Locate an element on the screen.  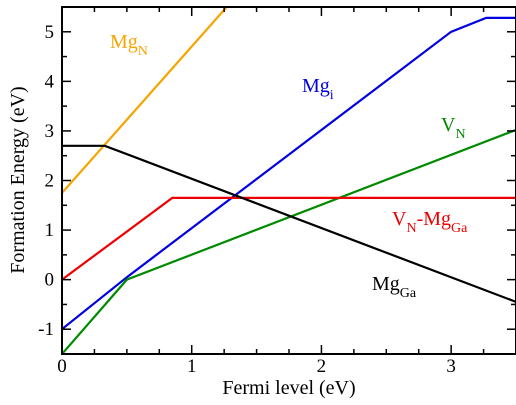
y-axis-title: Formation Energy (eV) is located at coordinates (18, 179).